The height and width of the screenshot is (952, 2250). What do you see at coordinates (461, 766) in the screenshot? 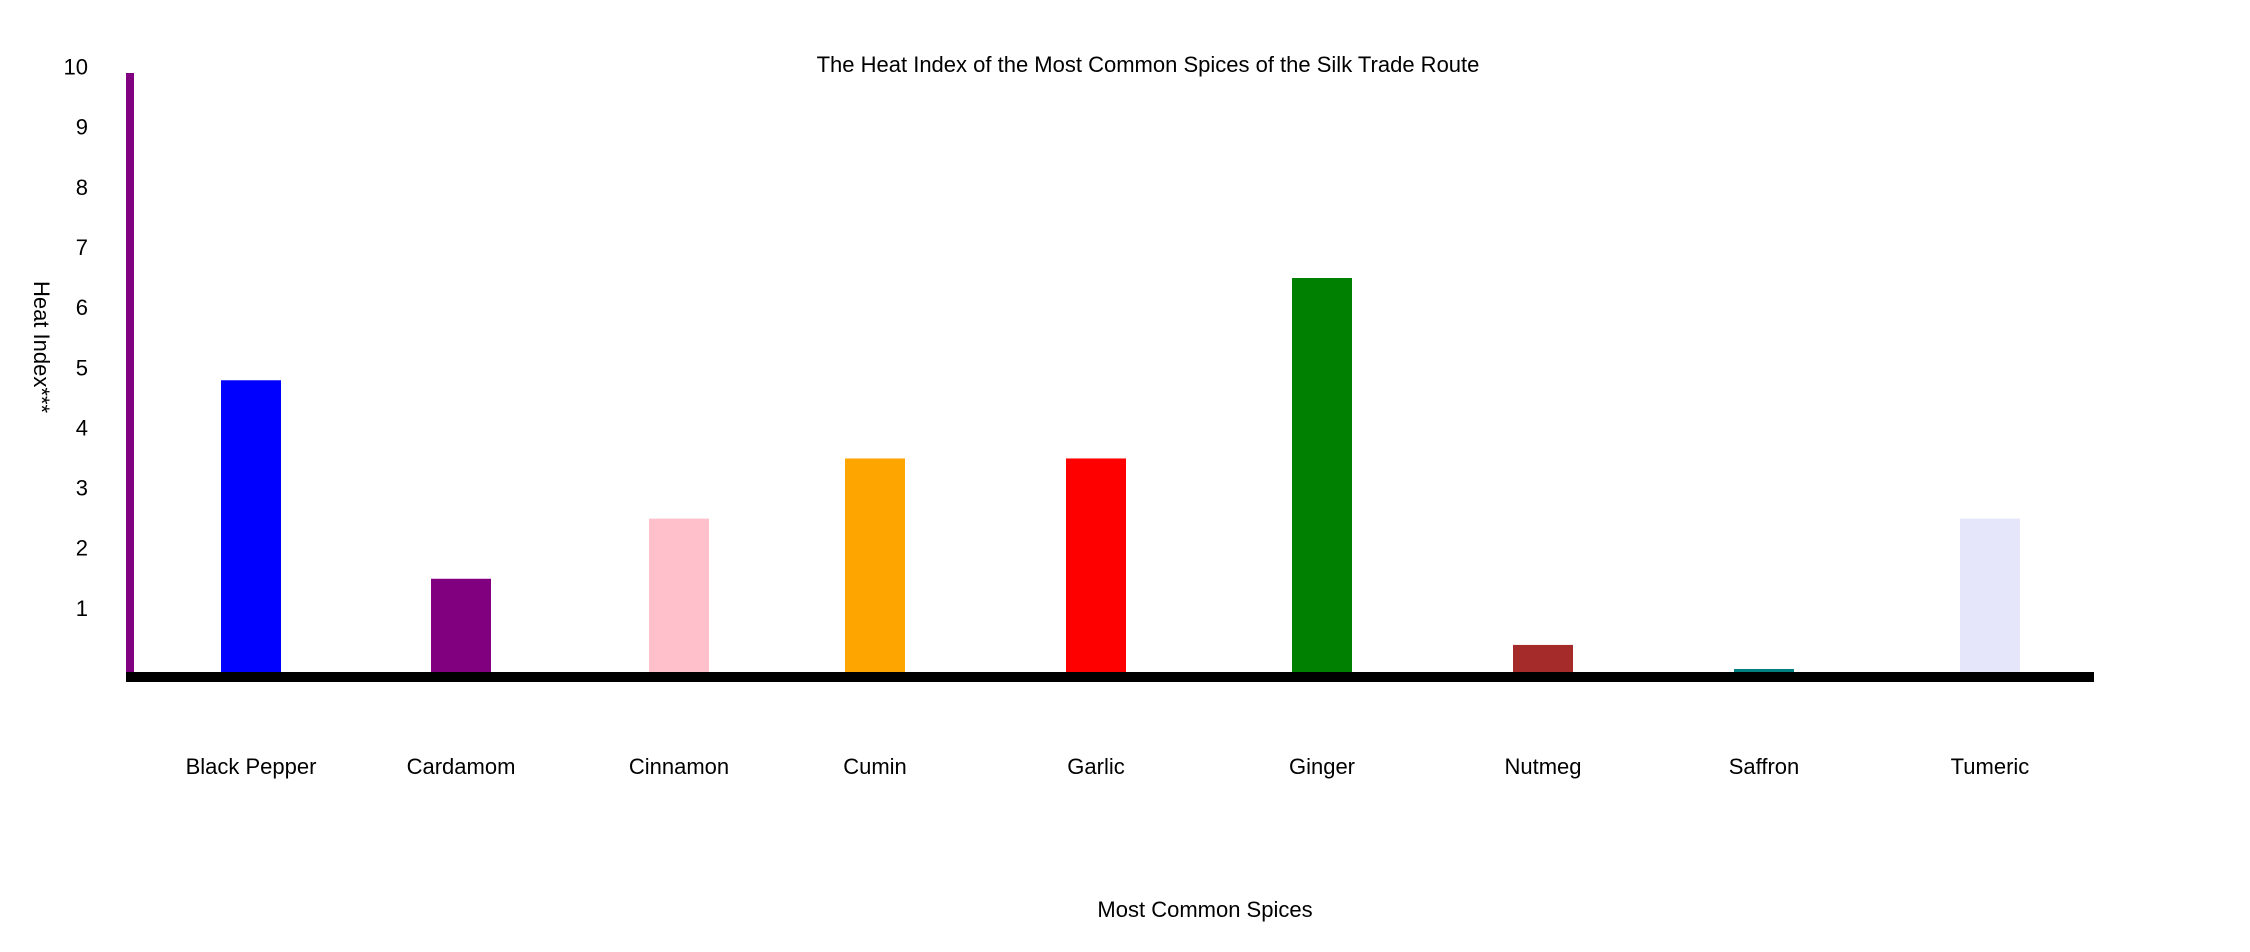
I see `x-tick-label: Cardamom` at bounding box center [461, 766].